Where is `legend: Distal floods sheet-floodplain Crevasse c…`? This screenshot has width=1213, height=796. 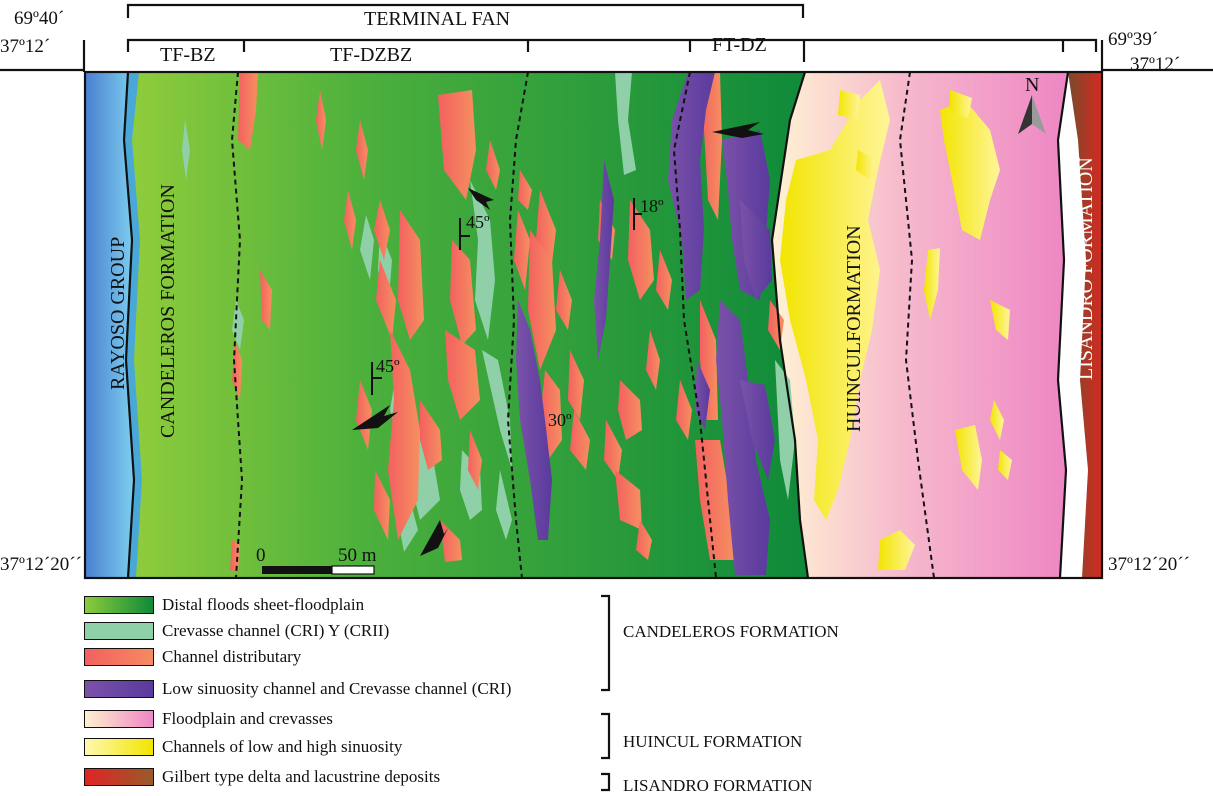
legend: Distal floods sheet-floodplain Crevasse c… is located at coordinates (384, 695).